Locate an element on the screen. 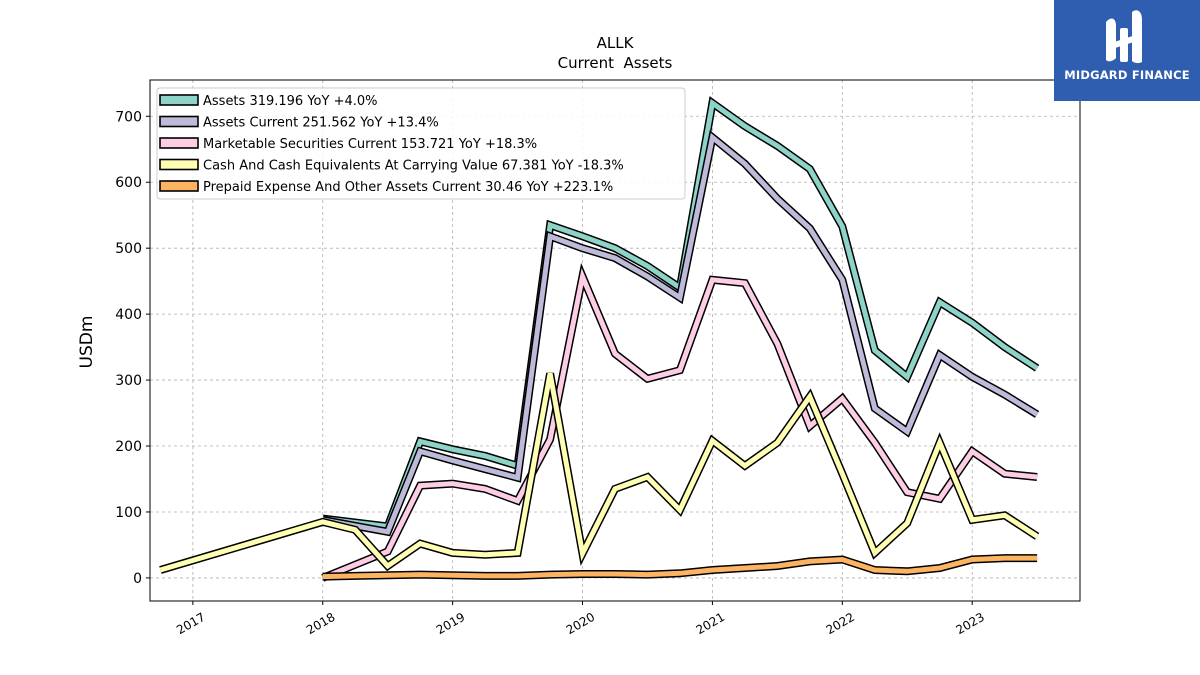  x-tick-label: 2021 is located at coordinates (710, 623).